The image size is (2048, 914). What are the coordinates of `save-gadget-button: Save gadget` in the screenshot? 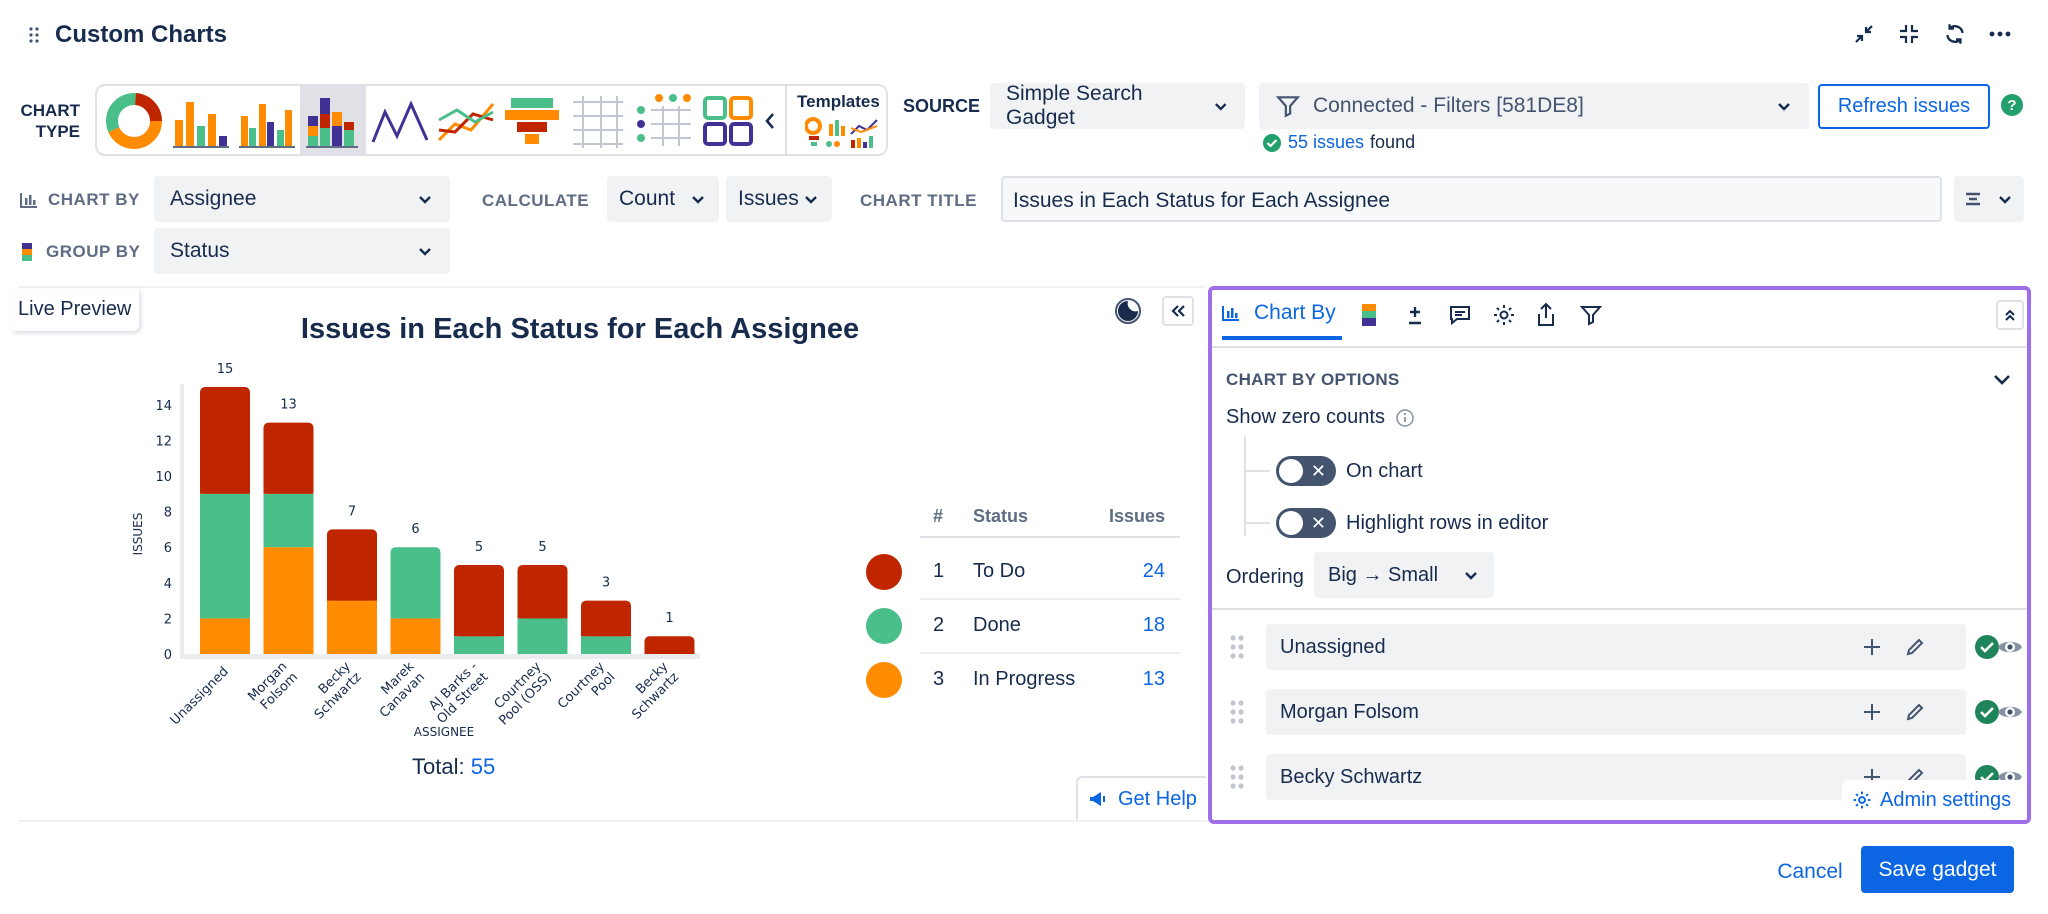 It's located at (1937, 869).